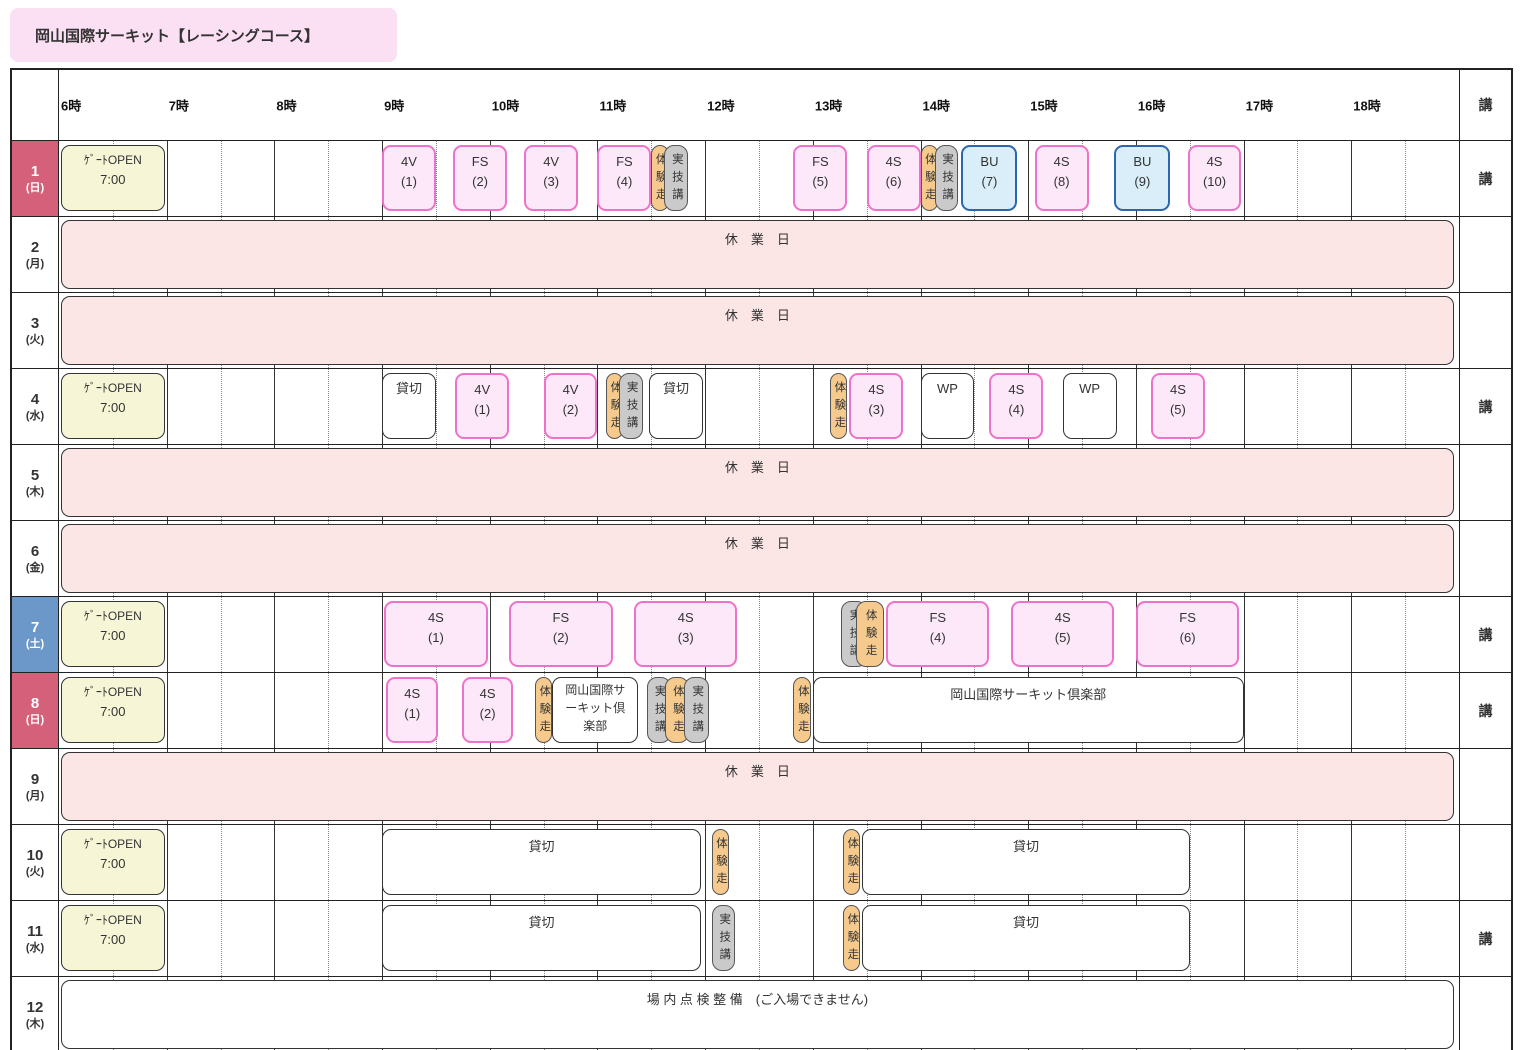 The width and height of the screenshot is (1521, 1050). Describe the element at coordinates (820, 178) in the screenshot. I see `session-box: FS (5)` at that location.